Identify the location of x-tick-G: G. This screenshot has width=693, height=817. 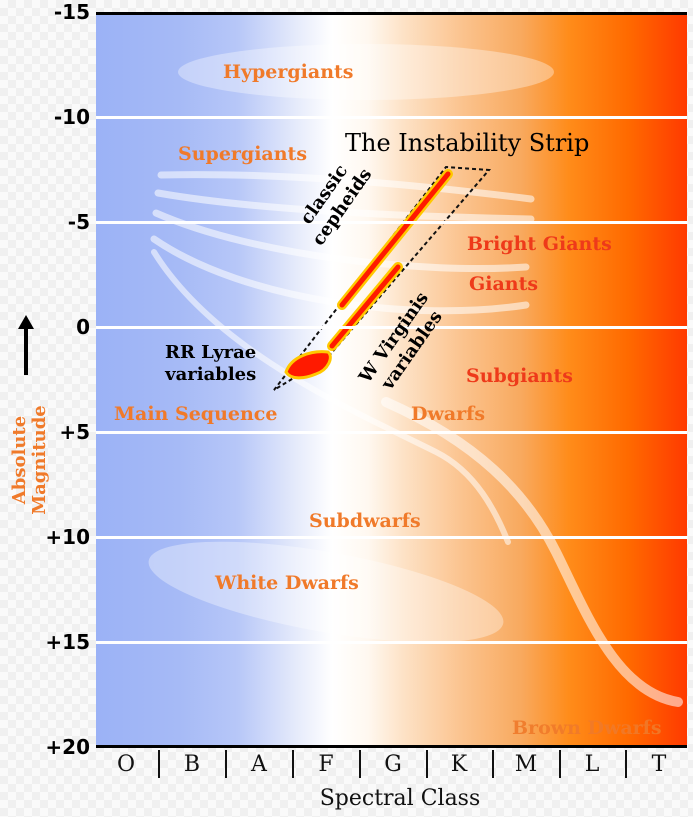
(393, 764).